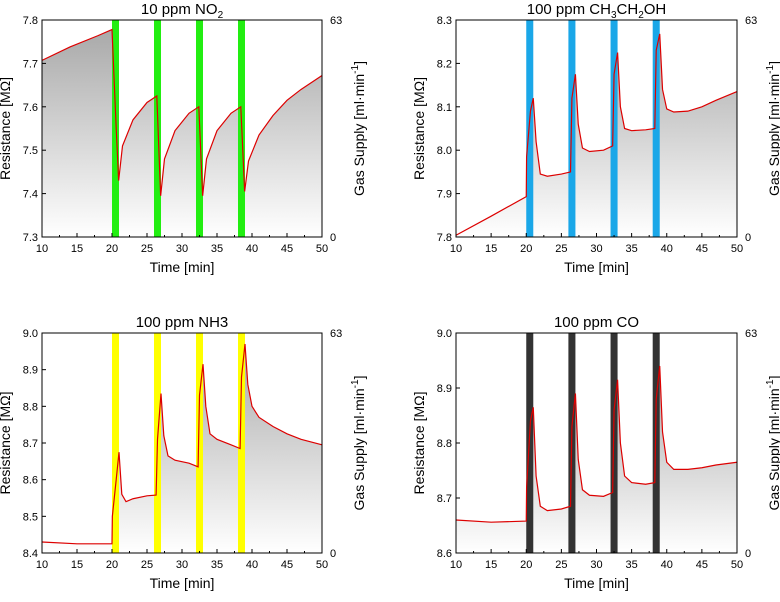  Describe the element at coordinates (30, 108) in the screenshot. I see `y-tick-label: 7.6` at that location.